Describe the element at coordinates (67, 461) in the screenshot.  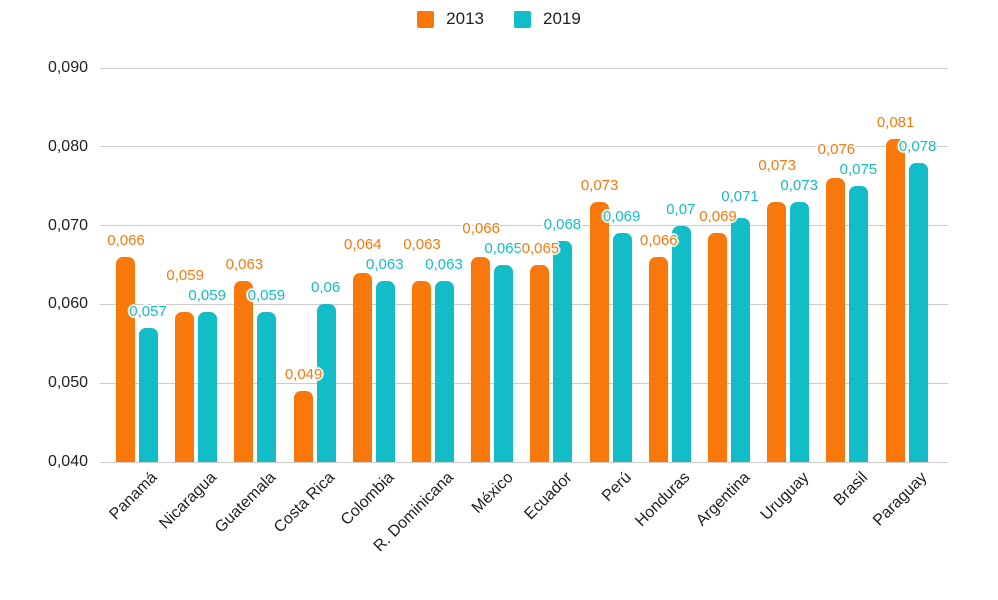
I see `y-axis-tick-0-040: 0,040` at that location.